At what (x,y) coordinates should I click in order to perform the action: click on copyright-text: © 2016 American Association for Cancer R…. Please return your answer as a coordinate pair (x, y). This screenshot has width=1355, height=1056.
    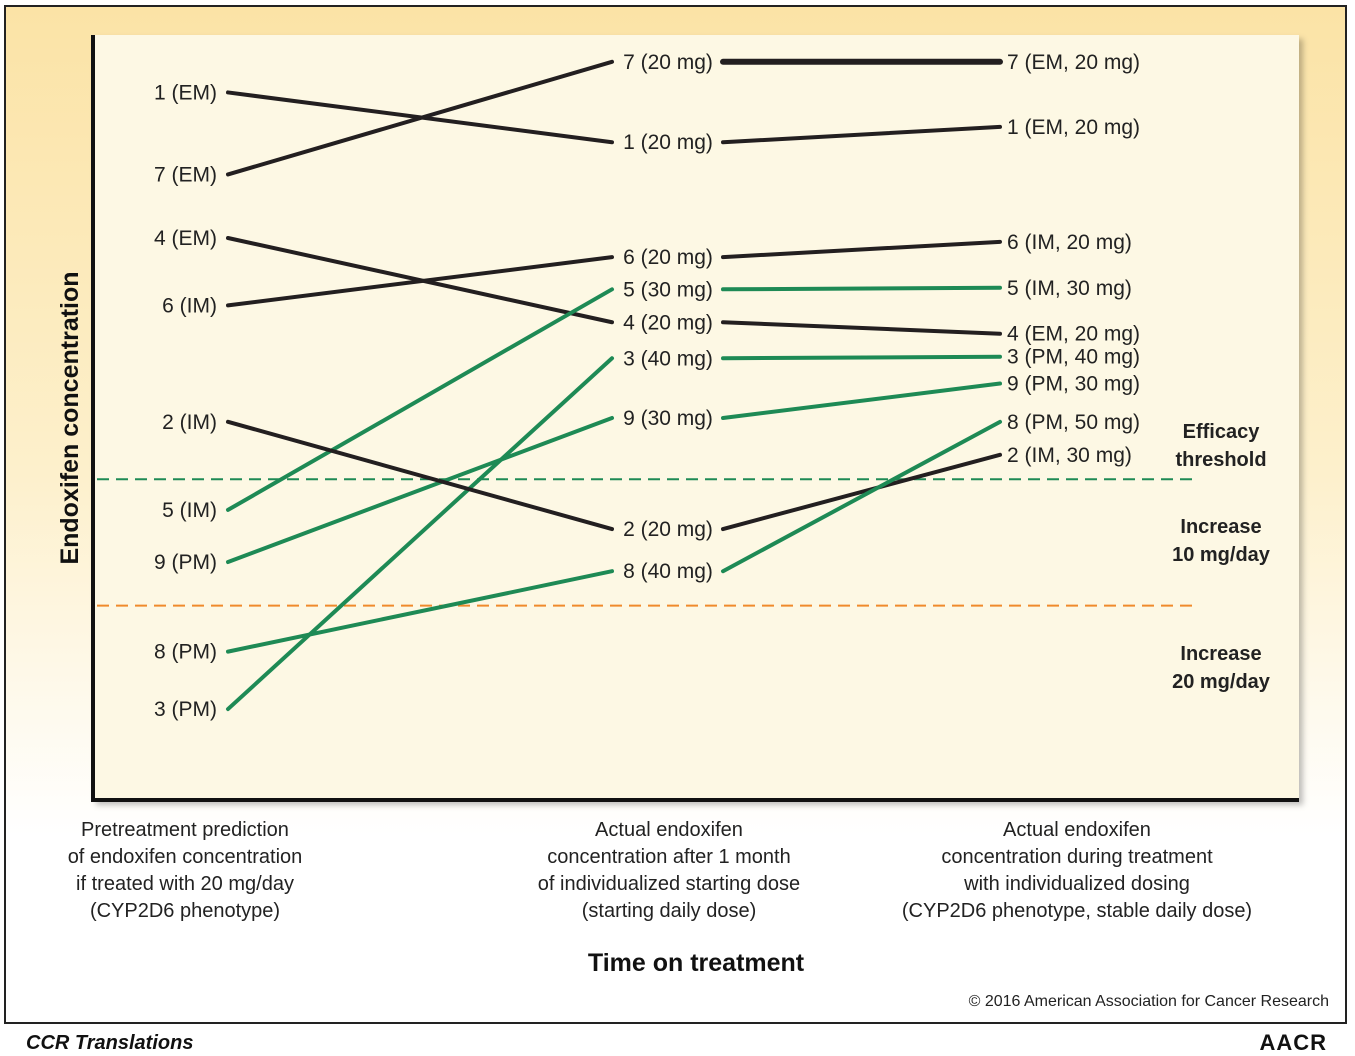
    Looking at the image, I should click on (1148, 1001).